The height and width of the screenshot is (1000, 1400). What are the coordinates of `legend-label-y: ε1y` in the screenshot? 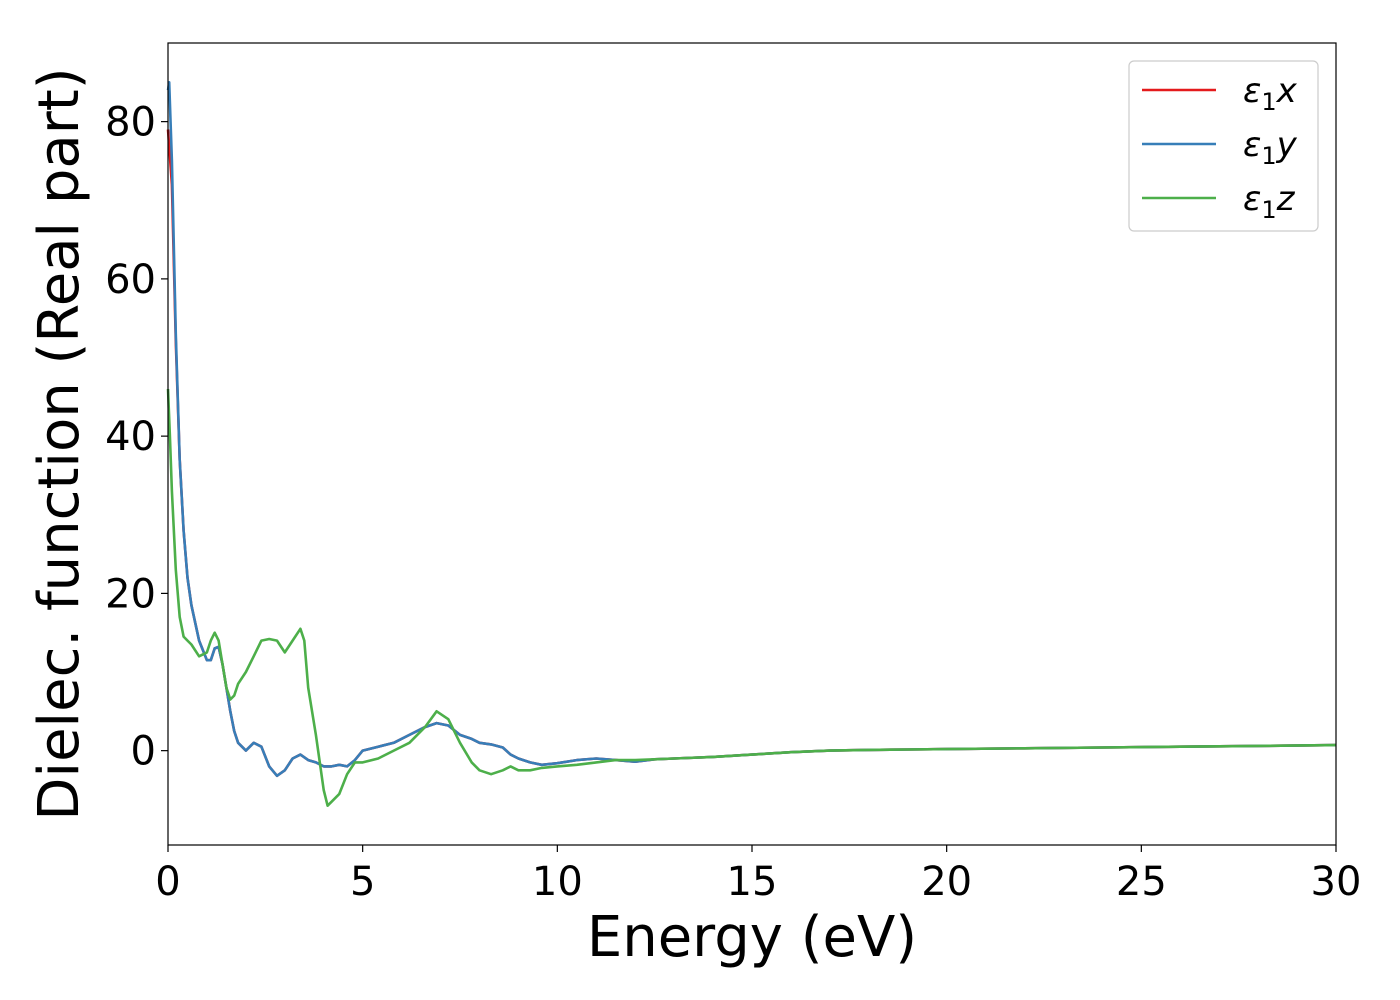 It's located at (1270, 147).